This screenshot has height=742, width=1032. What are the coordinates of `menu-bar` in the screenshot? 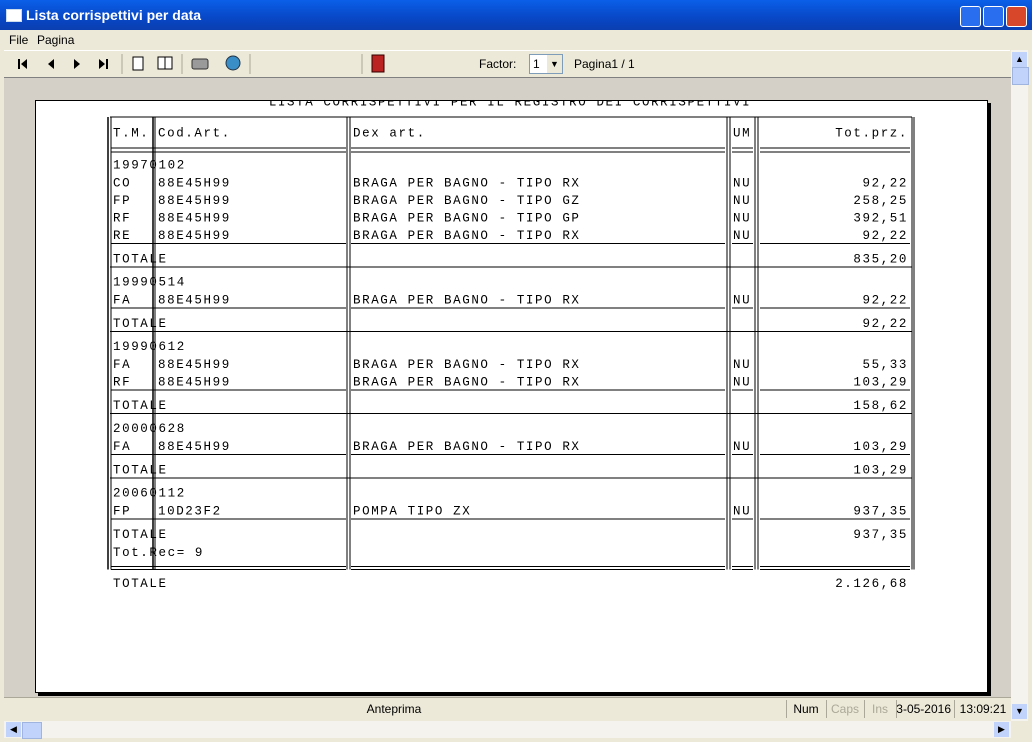 It's located at (516, 39).